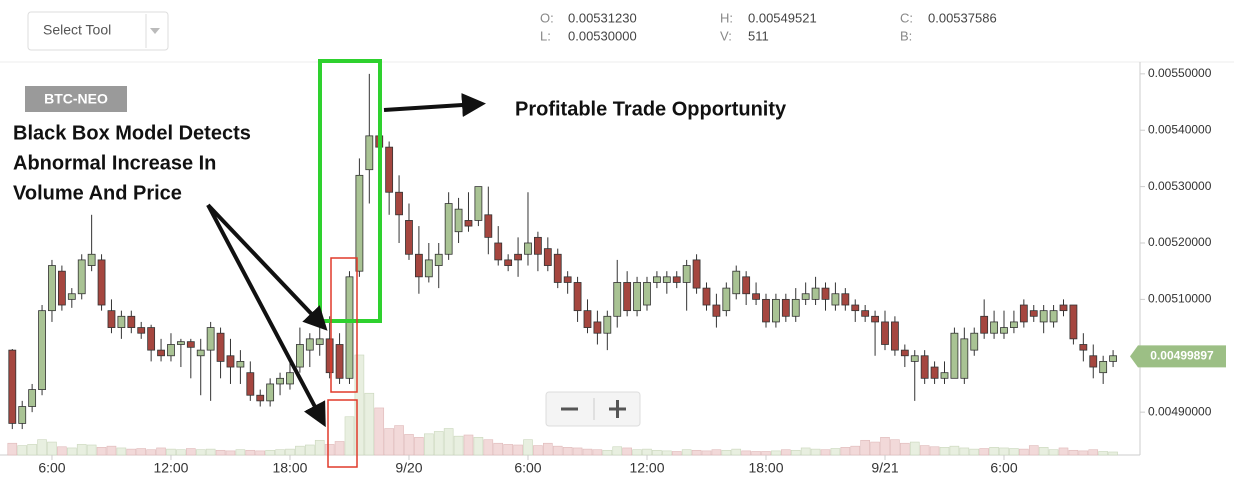 The image size is (1234, 489). I want to click on x-tick-label: 18:00, so click(289, 468).